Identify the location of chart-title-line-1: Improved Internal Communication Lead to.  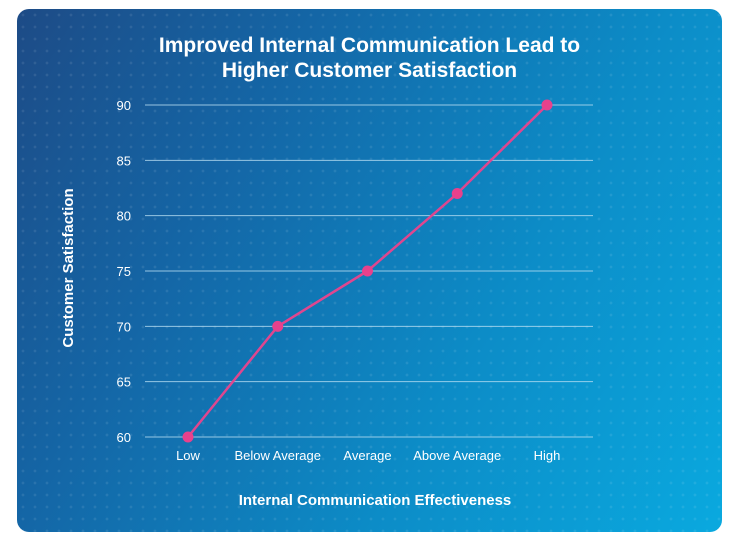
(369, 45).